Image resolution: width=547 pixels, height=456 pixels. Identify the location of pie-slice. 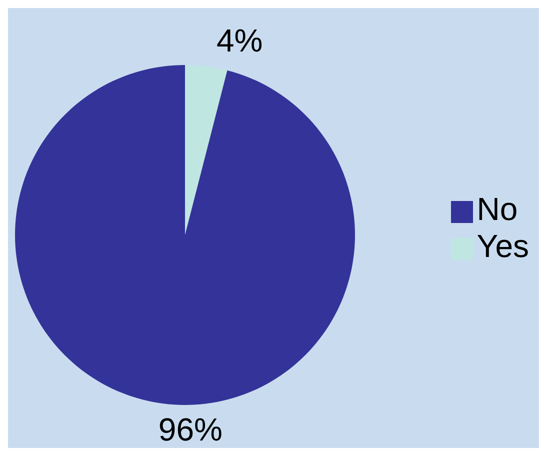
(206, 150).